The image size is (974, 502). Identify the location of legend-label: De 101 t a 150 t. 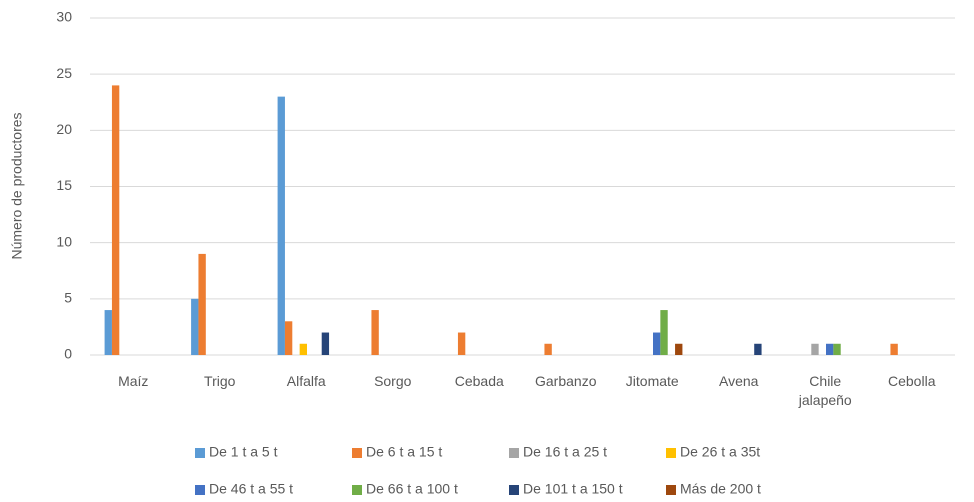
(573, 489).